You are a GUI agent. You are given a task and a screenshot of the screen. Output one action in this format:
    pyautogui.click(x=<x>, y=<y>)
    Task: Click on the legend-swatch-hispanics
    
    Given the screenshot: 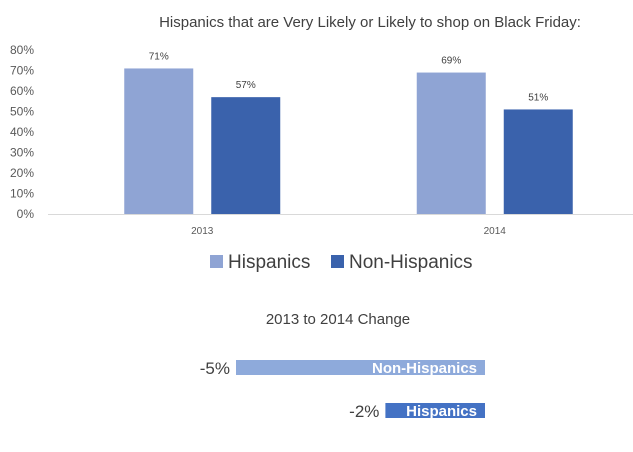 What is the action you would take?
    pyautogui.click(x=216, y=261)
    